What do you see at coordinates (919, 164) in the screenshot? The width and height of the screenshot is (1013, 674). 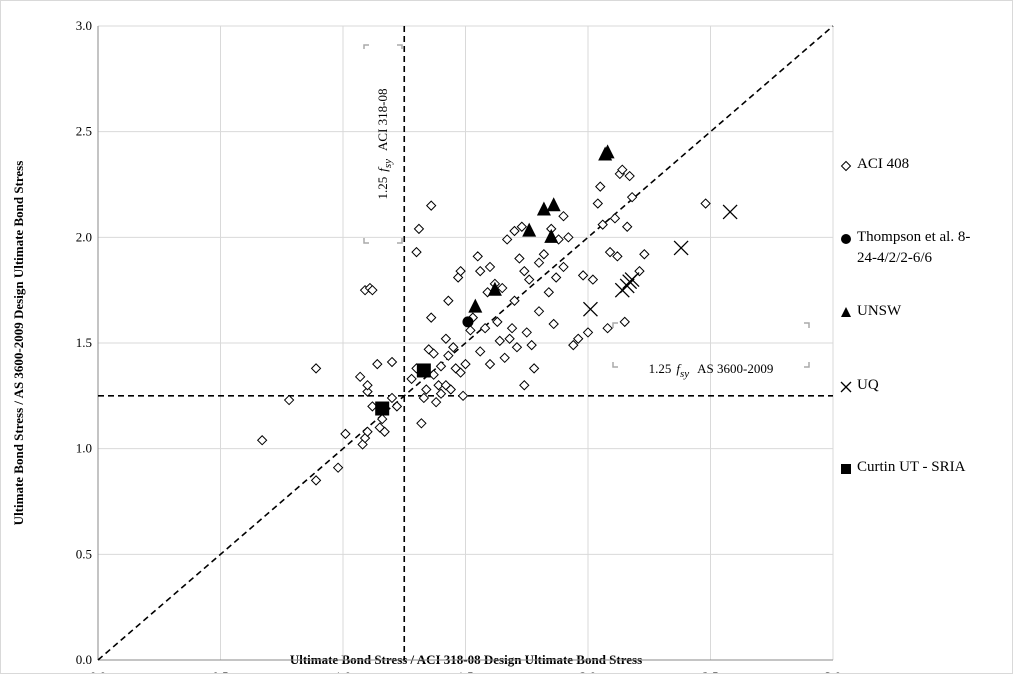 I see `legend-item: ACI 408` at bounding box center [919, 164].